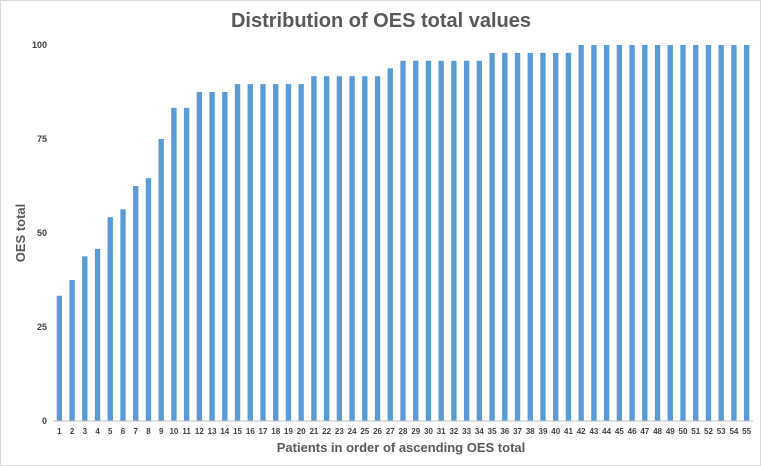 This screenshot has height=466, width=761. Describe the element at coordinates (593, 431) in the screenshot. I see `x-tick-label: 43` at that location.